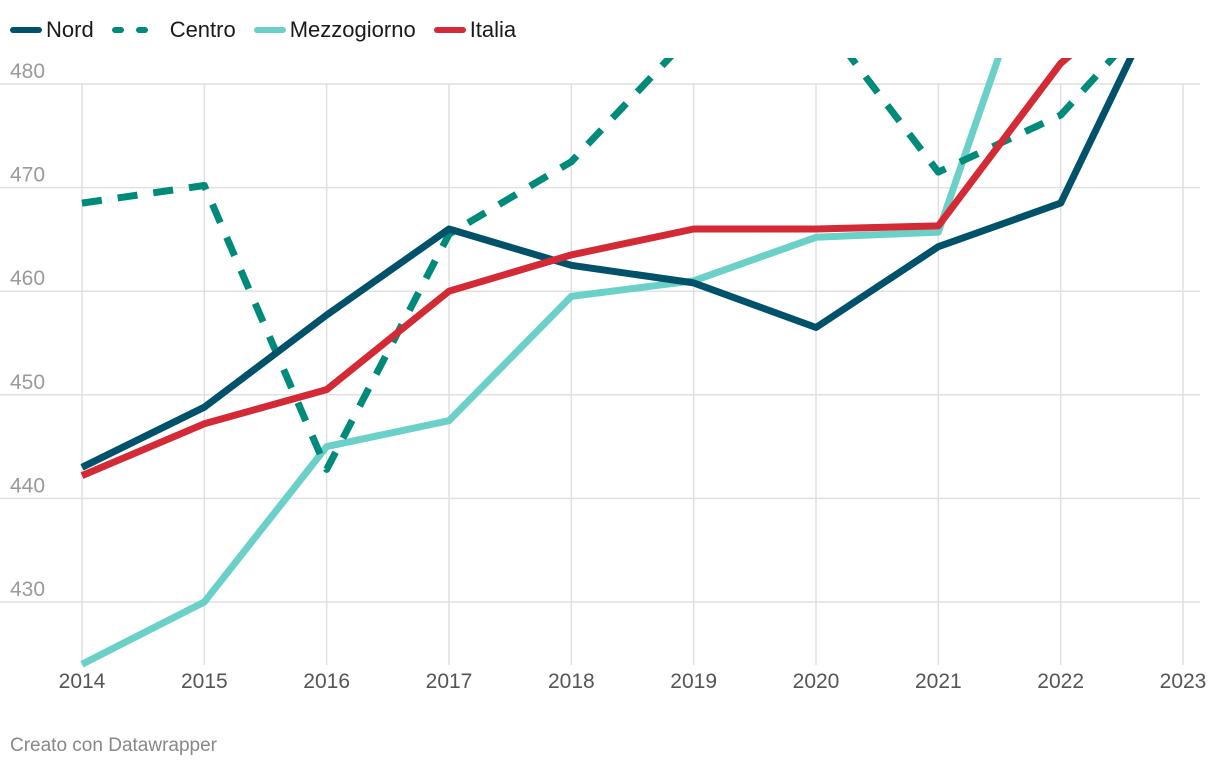  I want to click on legend-swatch-italia, so click(449, 30).